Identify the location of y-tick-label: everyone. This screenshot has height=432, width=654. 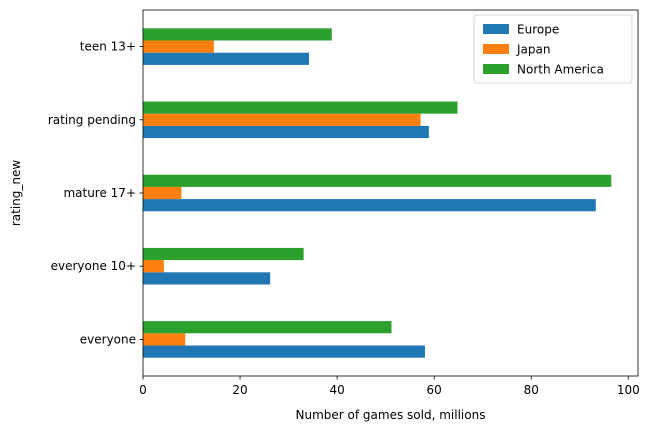
(108, 339).